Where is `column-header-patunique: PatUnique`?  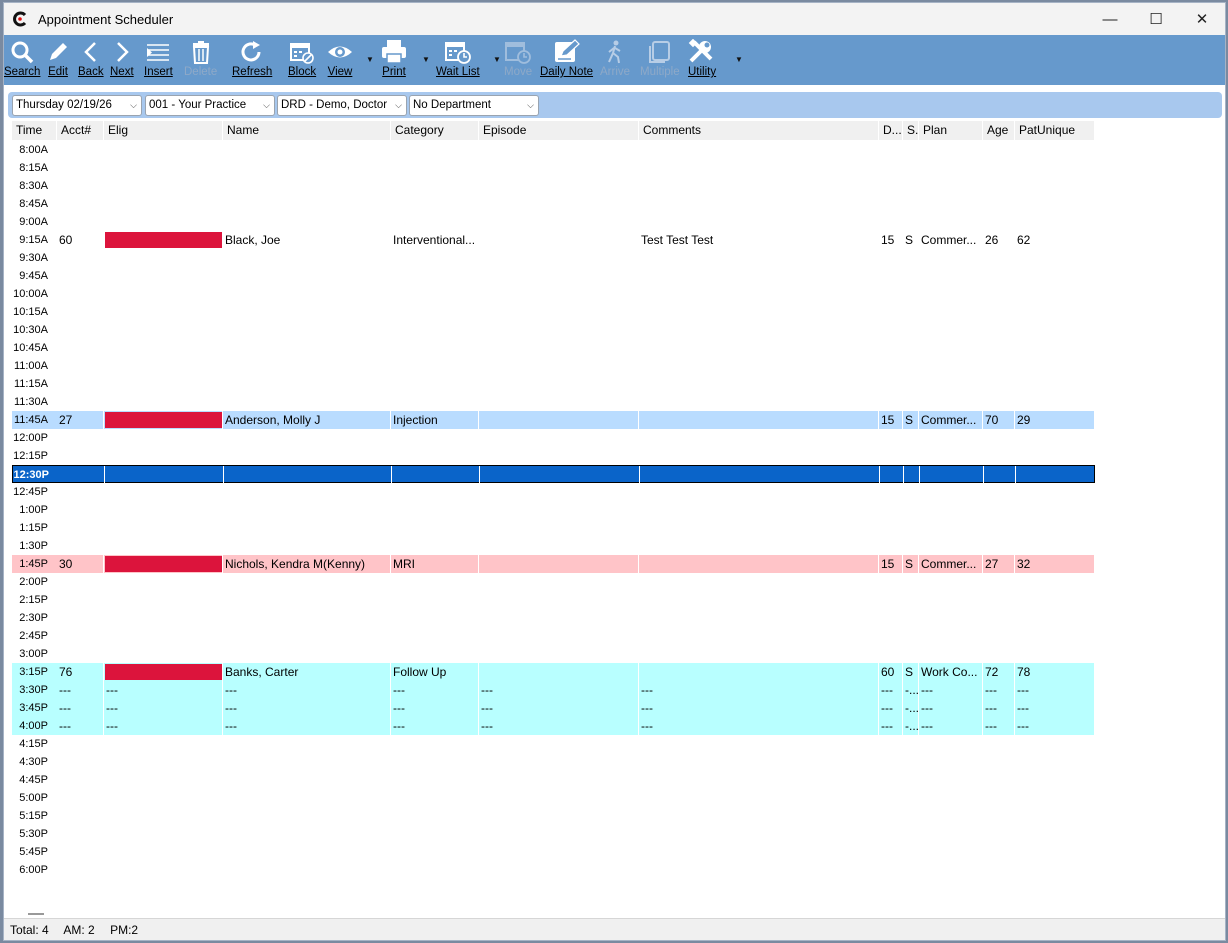 column-header-patunique: PatUnique is located at coordinates (1055, 130).